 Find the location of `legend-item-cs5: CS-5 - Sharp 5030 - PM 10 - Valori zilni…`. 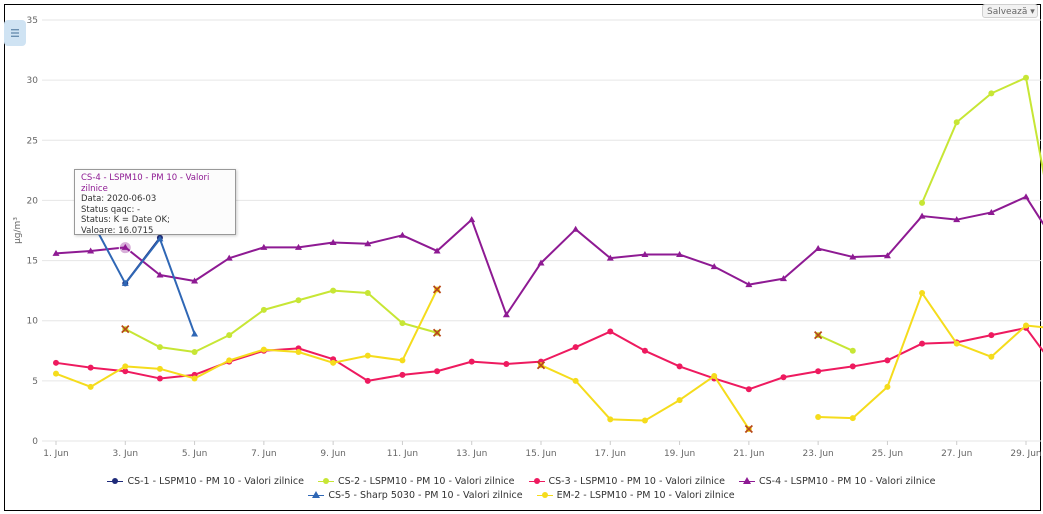

legend-item-cs5: CS-5 - Sharp 5030 - PM 10 - Valori zilni… is located at coordinates (415, 495).